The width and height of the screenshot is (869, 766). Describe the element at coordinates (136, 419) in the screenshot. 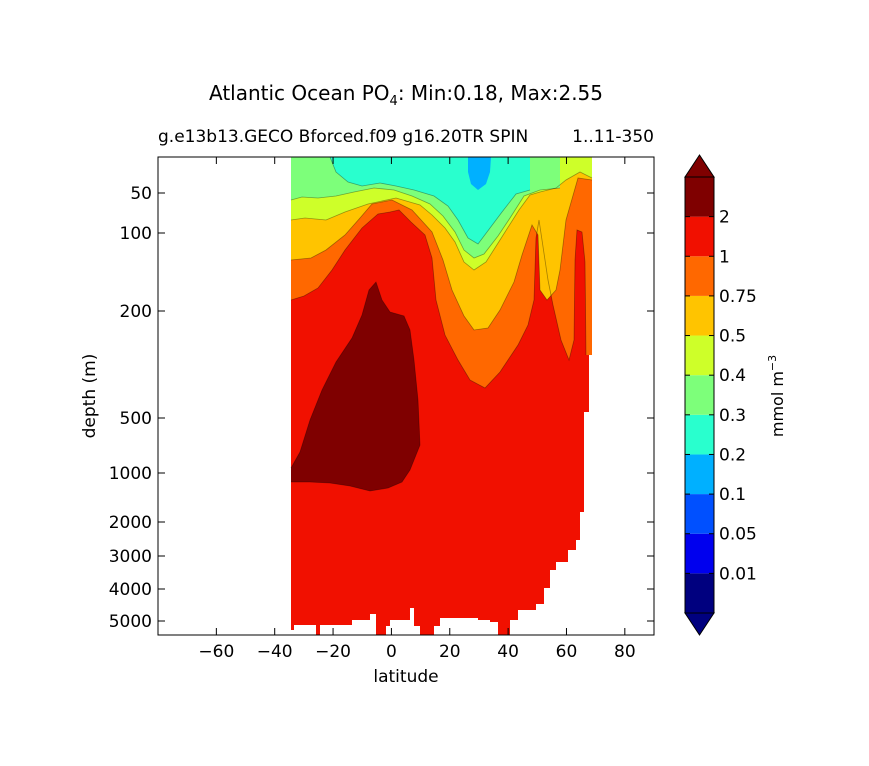

I see `y-tick-label: 500` at that location.